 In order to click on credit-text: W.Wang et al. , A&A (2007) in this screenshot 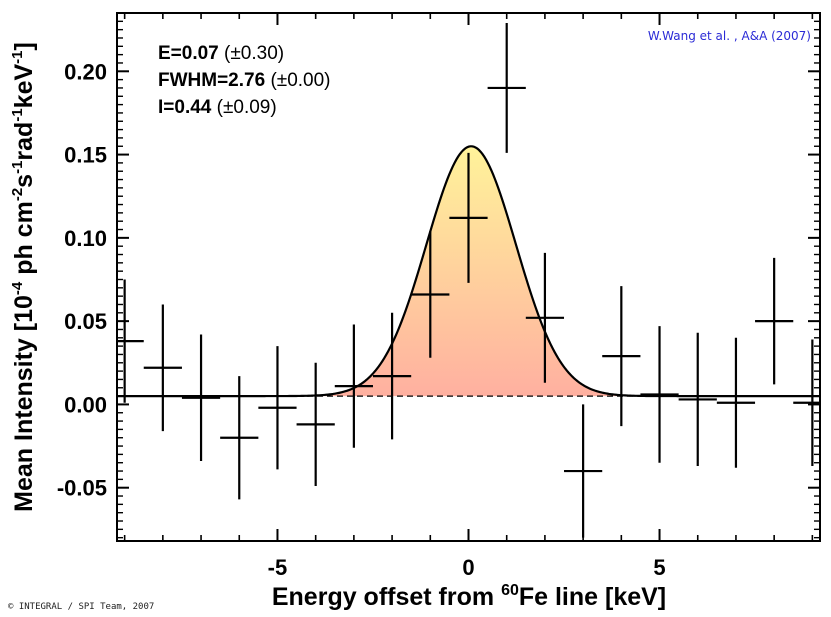, I will do `click(729, 36)`.